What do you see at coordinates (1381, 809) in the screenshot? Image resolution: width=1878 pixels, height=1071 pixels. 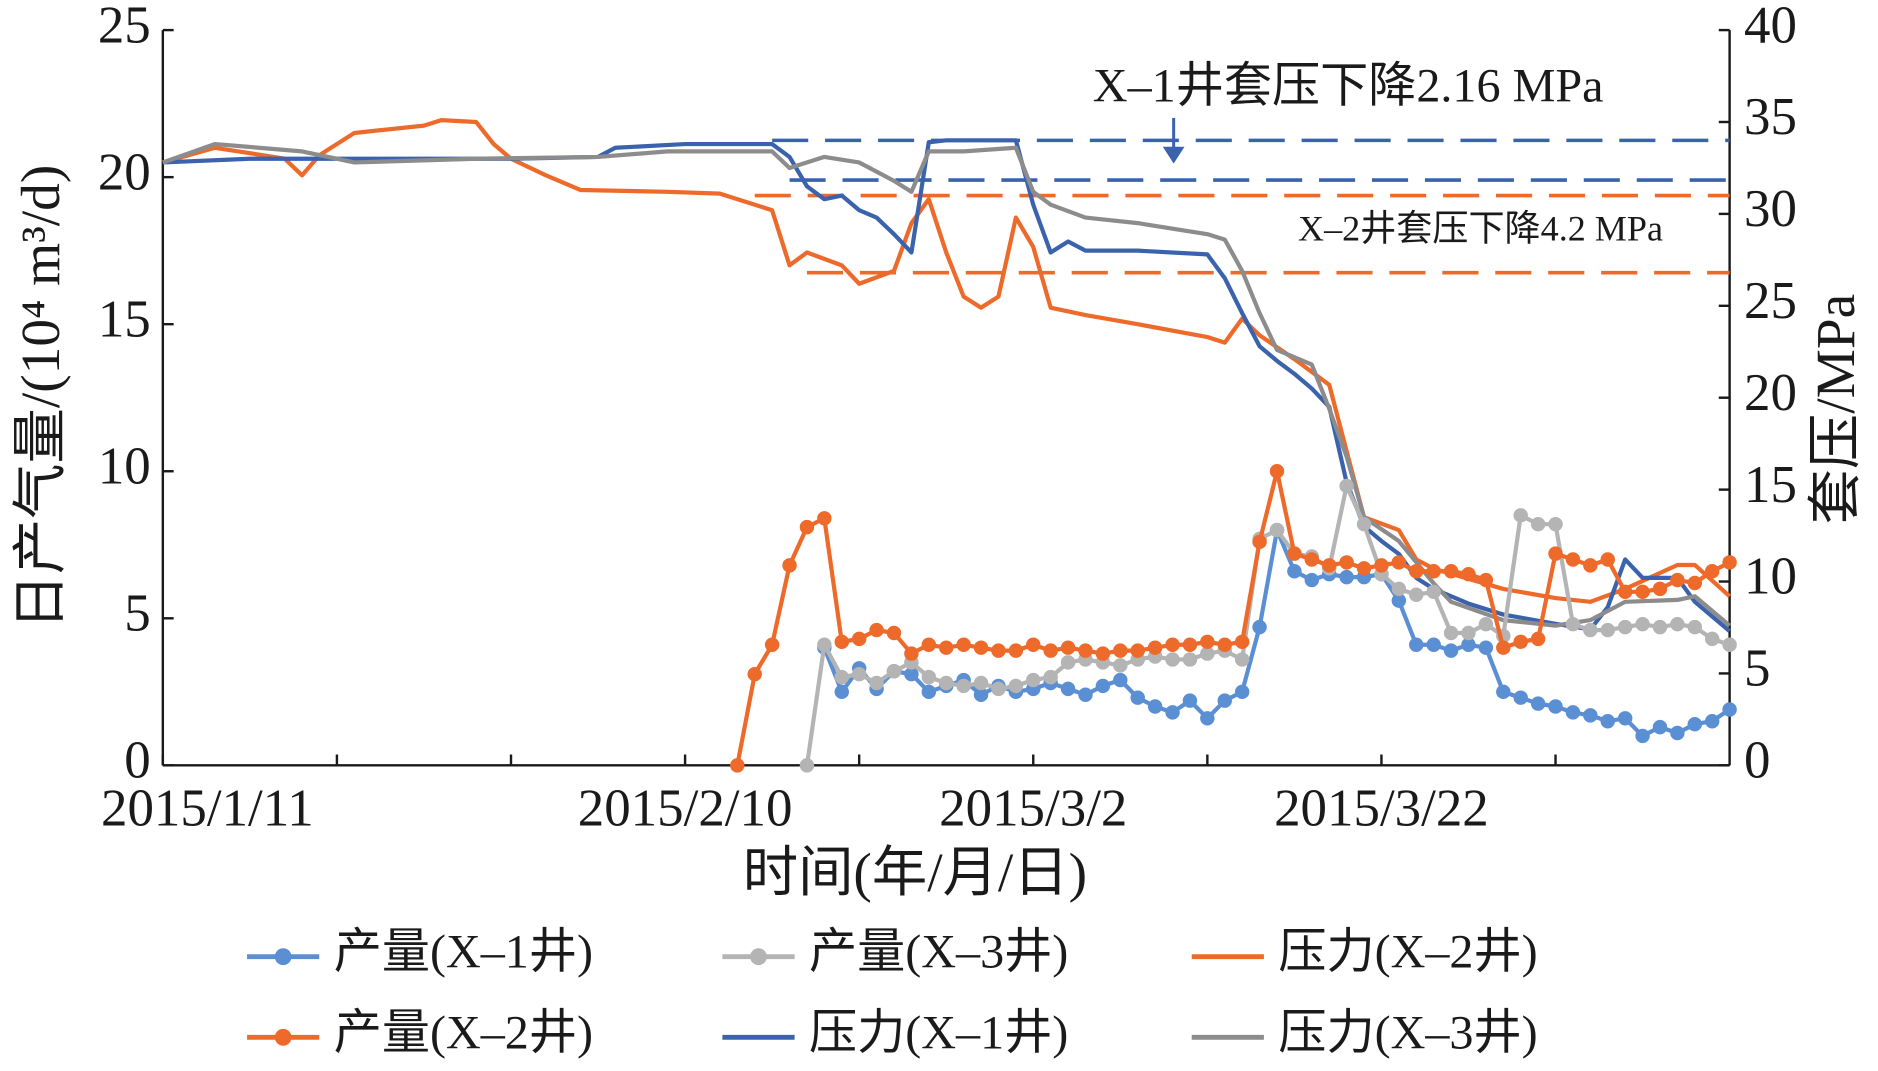 I see `x-tick-label: 2015/3/22` at bounding box center [1381, 809].